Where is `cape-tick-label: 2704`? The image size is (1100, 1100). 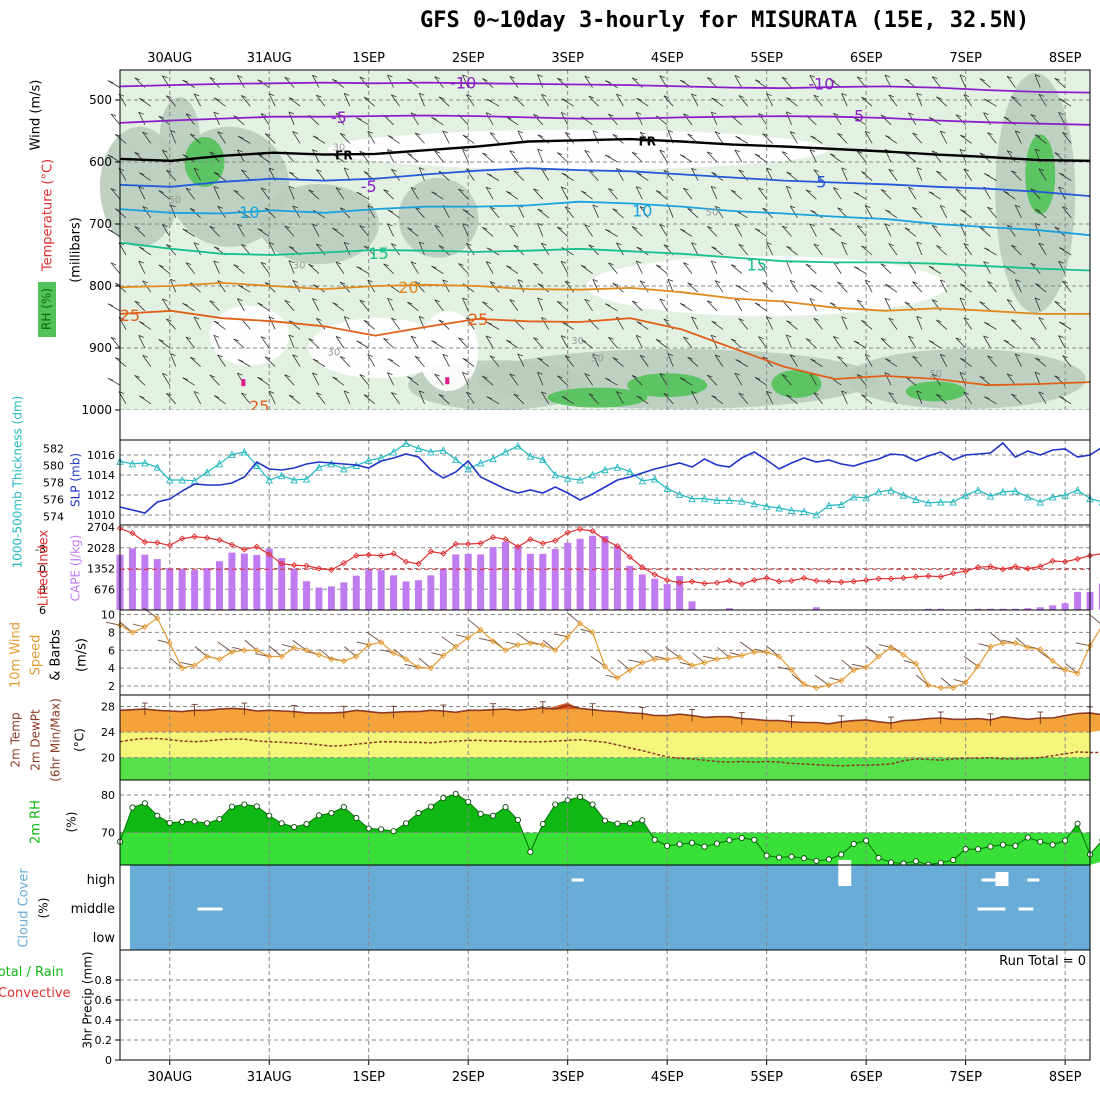 cape-tick-label: 2704 is located at coordinates (101, 527).